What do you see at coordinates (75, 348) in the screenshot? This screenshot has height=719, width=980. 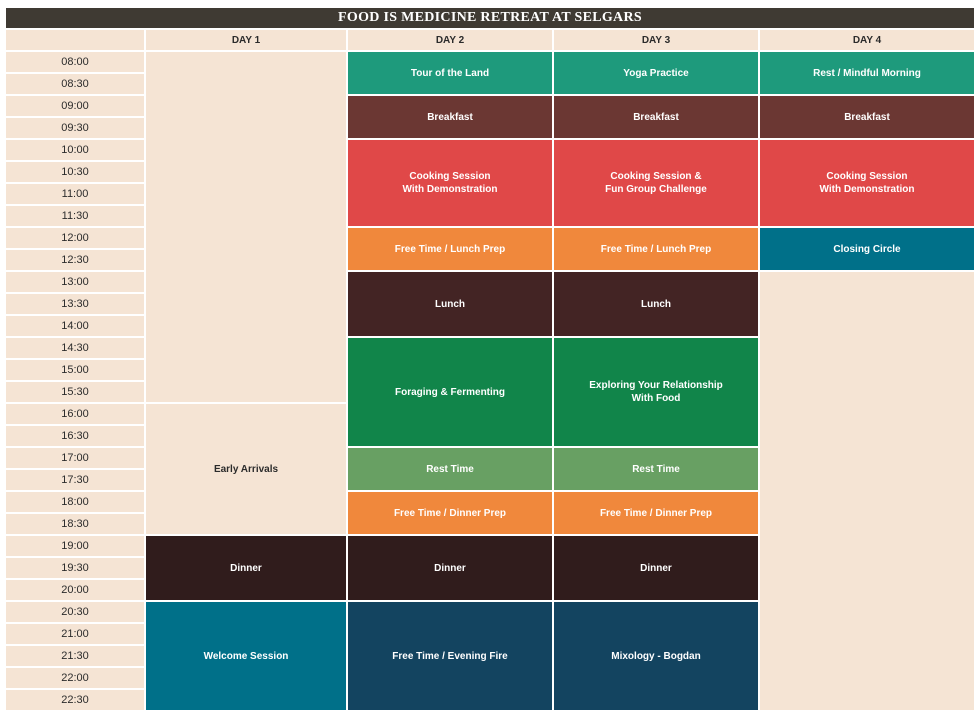 I see `time-slot: 14:30` at bounding box center [75, 348].